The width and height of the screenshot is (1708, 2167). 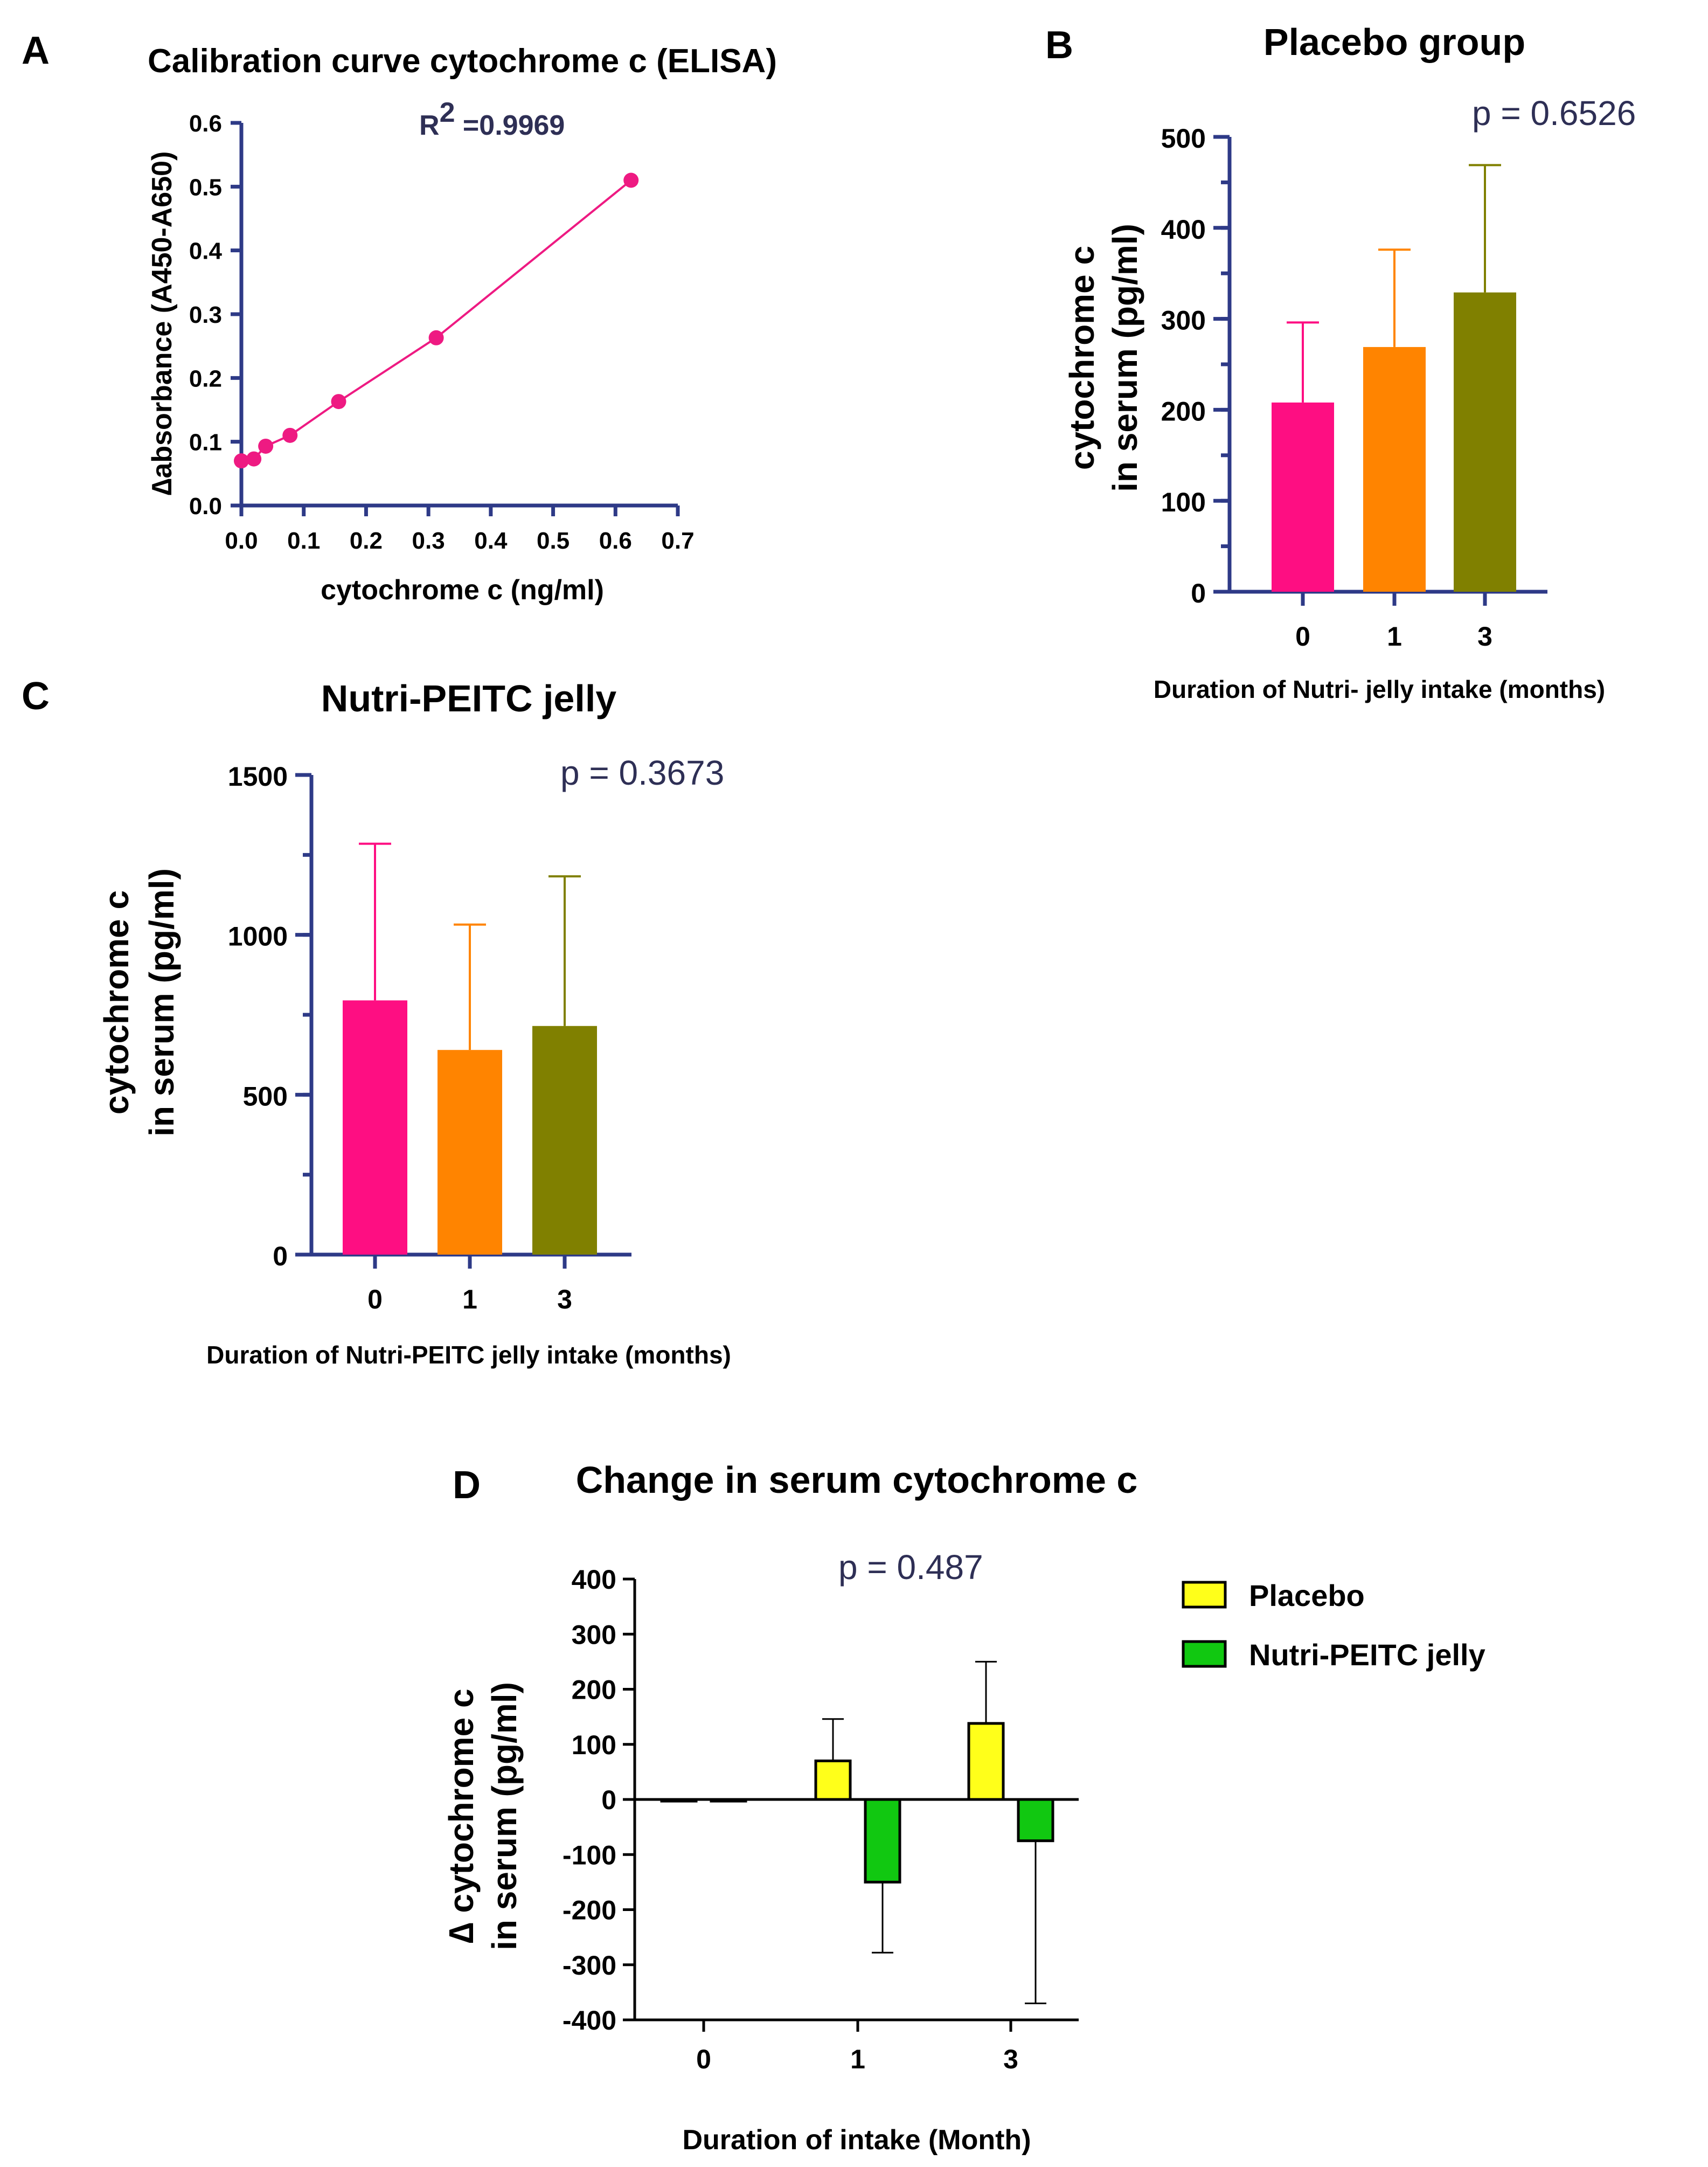 What do you see at coordinates (266, 1096) in the screenshot?
I see `panel-c-y-tick-label: 500` at bounding box center [266, 1096].